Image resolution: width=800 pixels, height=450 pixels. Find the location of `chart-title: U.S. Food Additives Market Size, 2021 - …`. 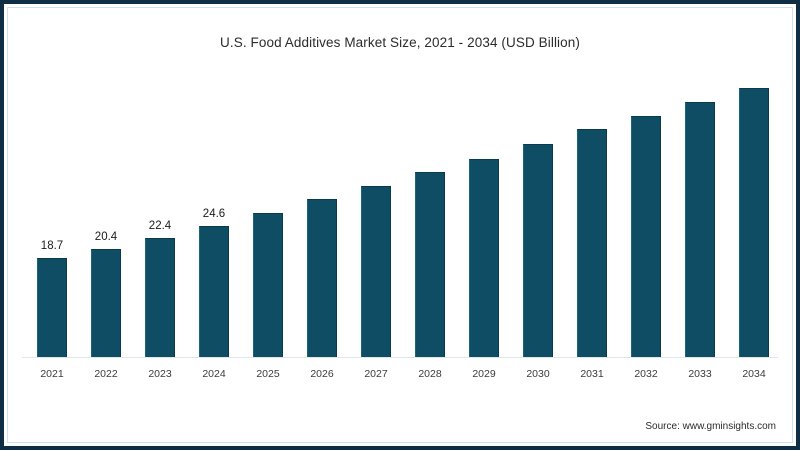

chart-title: U.S. Food Additives Market Size, 2021 - … is located at coordinates (400, 42).